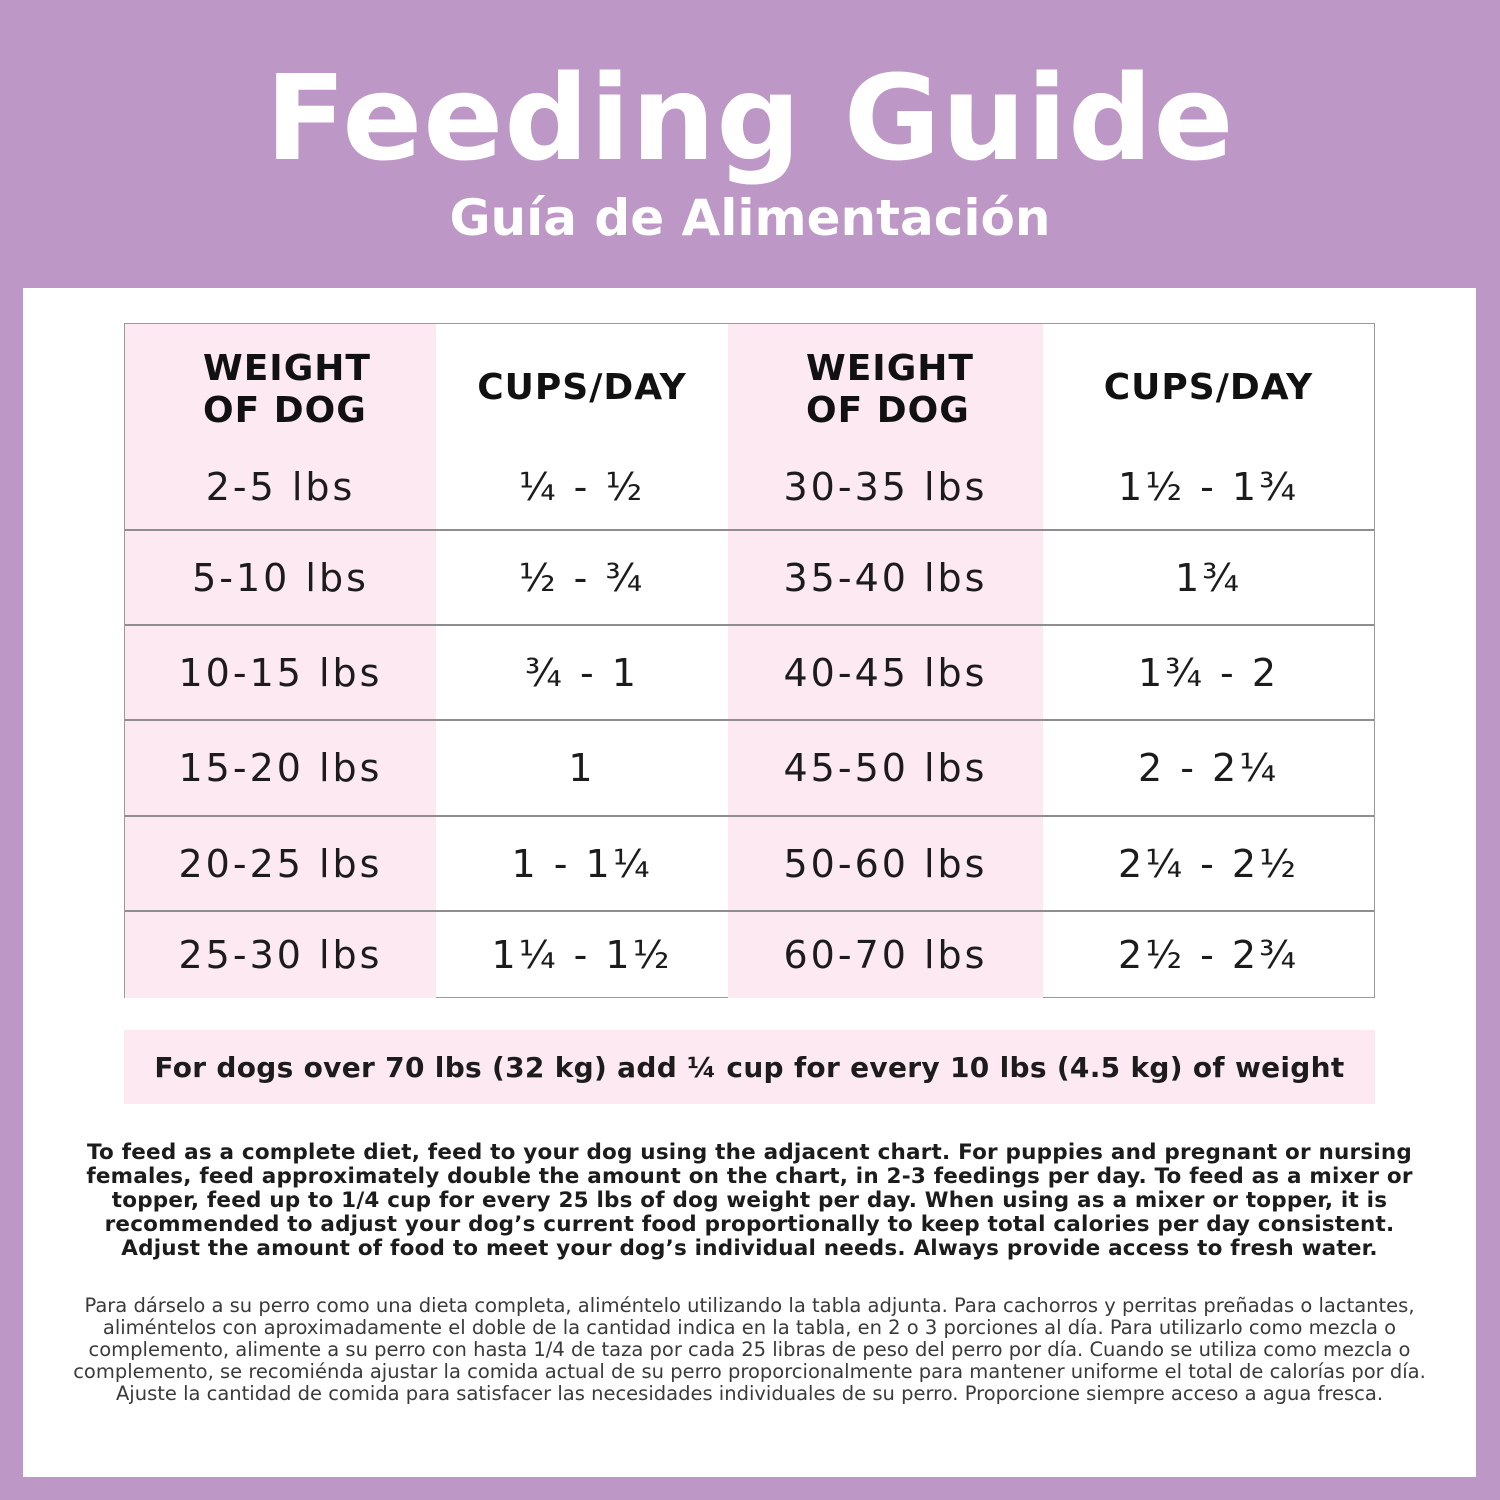  Describe the element at coordinates (582, 767) in the screenshot. I see `table-cell: 1` at that location.